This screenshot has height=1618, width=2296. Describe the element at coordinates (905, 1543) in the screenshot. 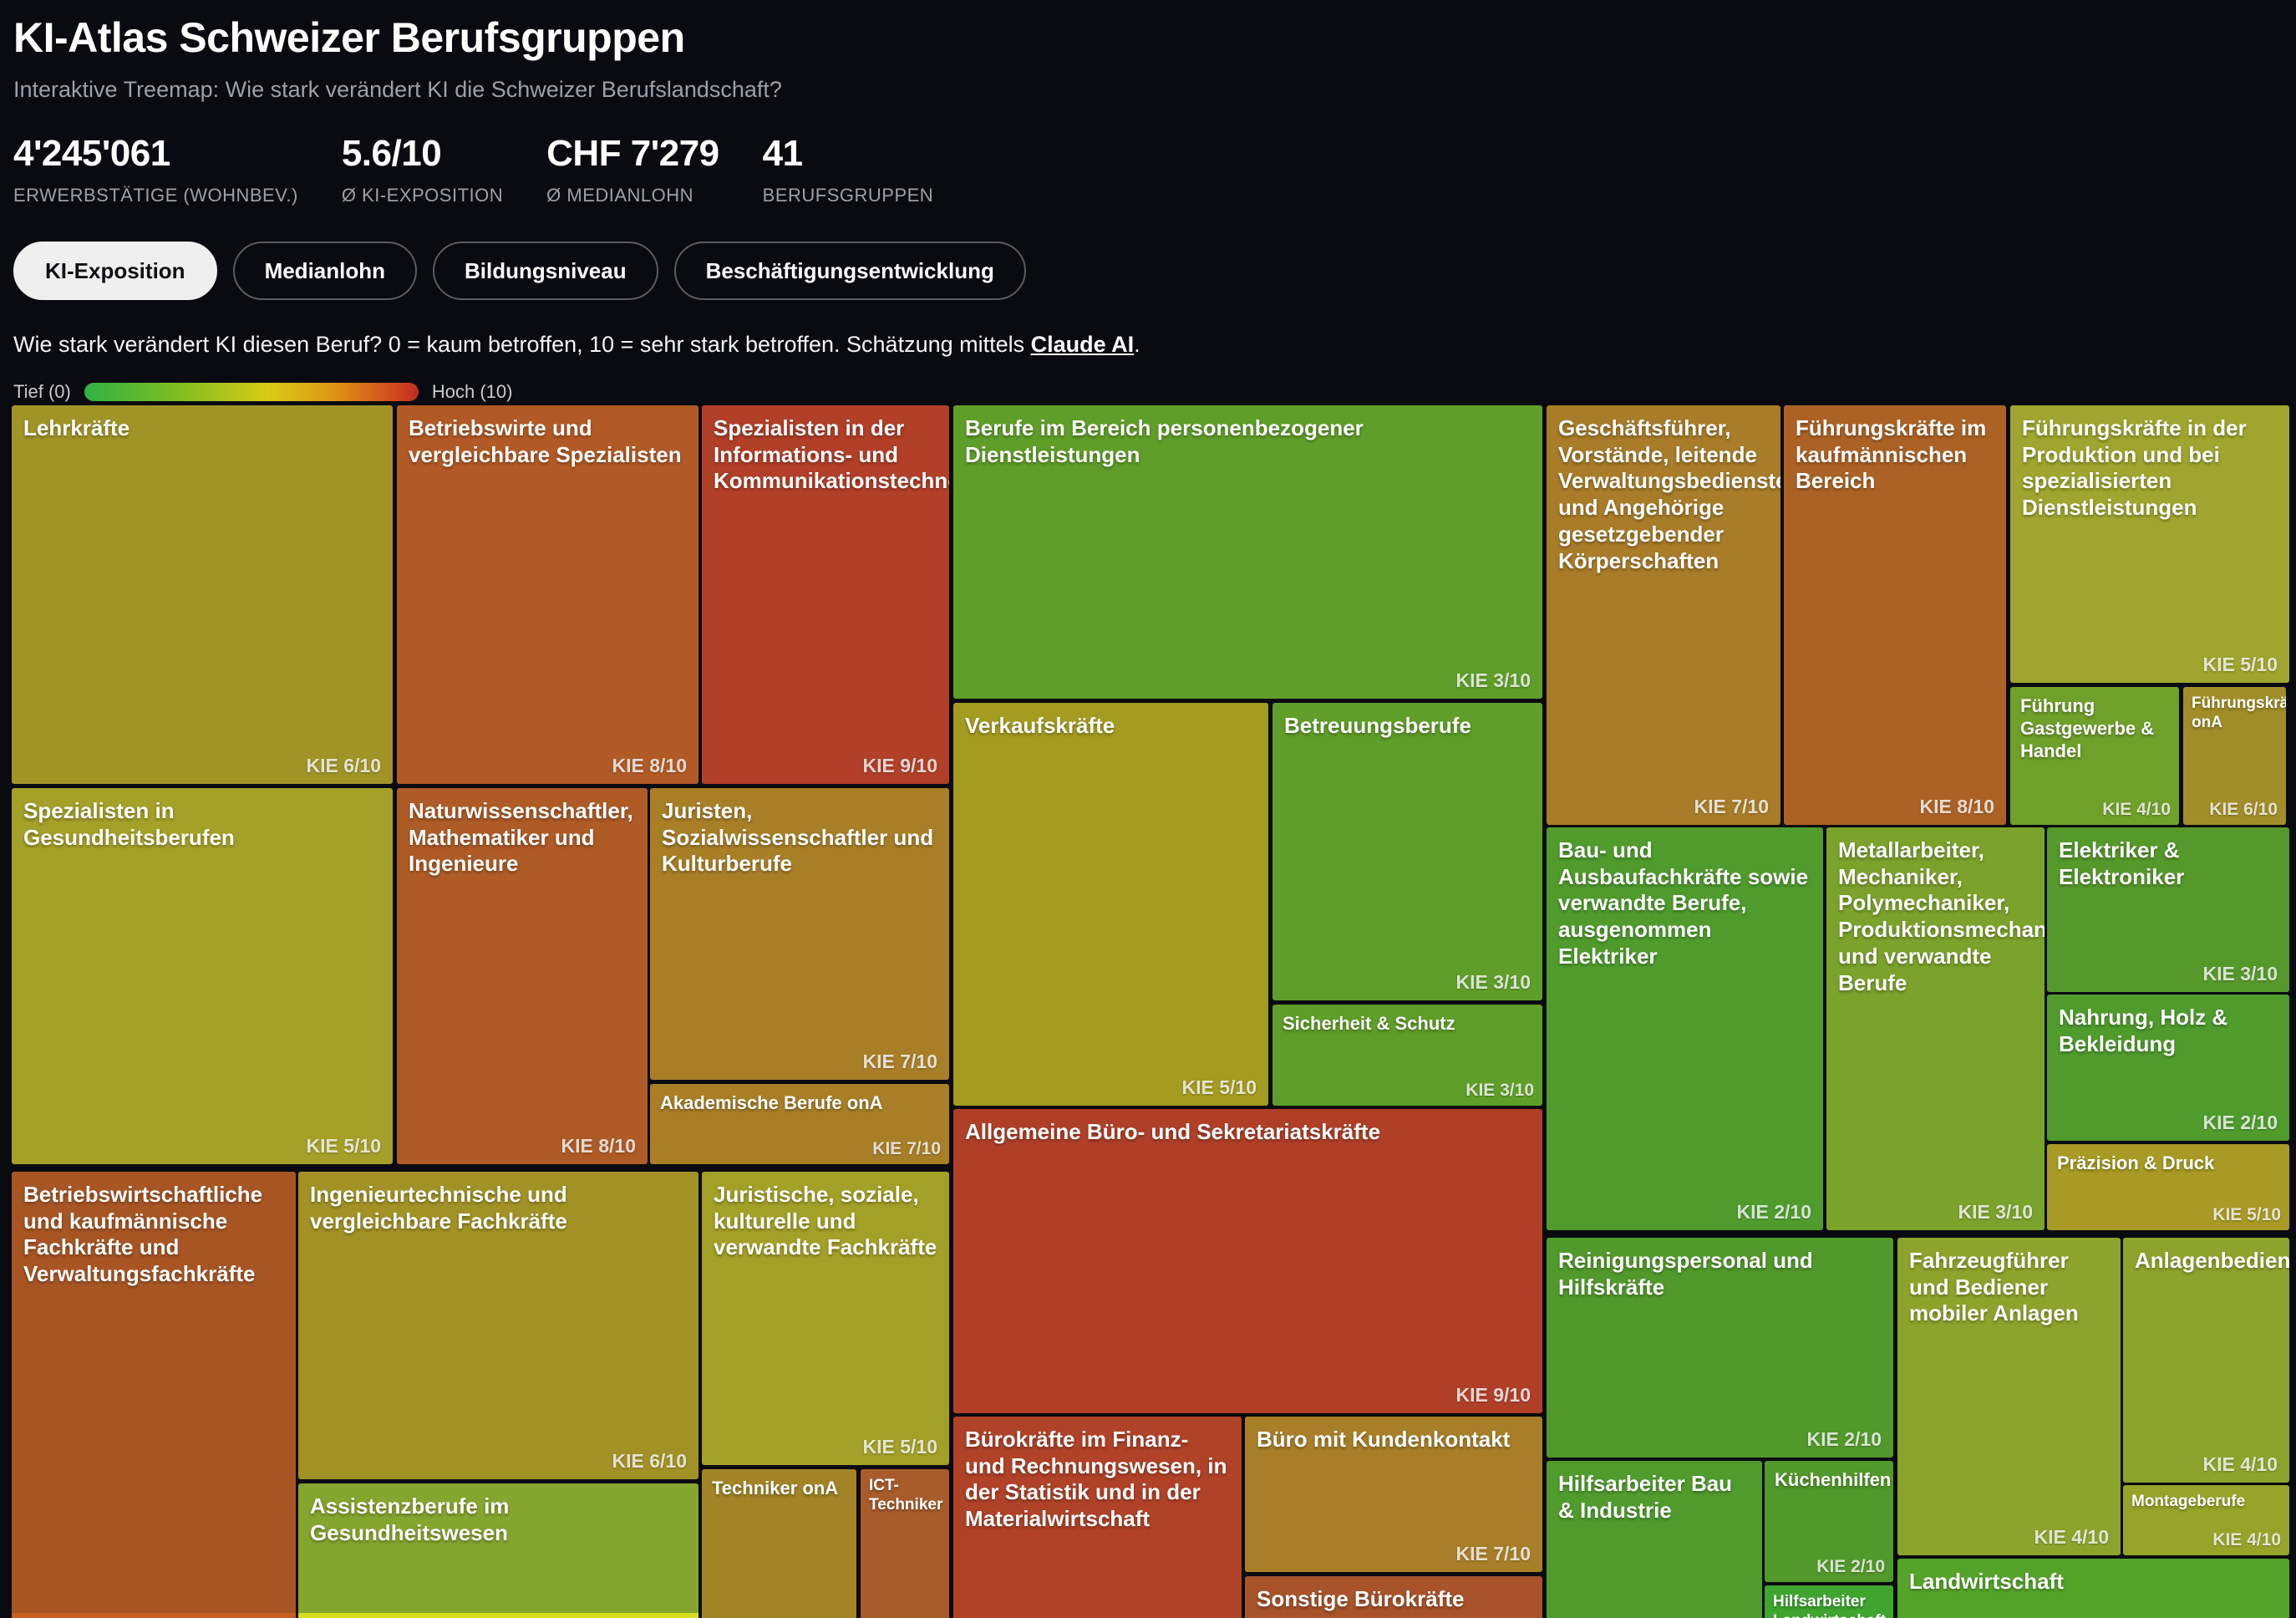

I see `treemap-tile-ict-techniker: ICT-Techniker` at that location.